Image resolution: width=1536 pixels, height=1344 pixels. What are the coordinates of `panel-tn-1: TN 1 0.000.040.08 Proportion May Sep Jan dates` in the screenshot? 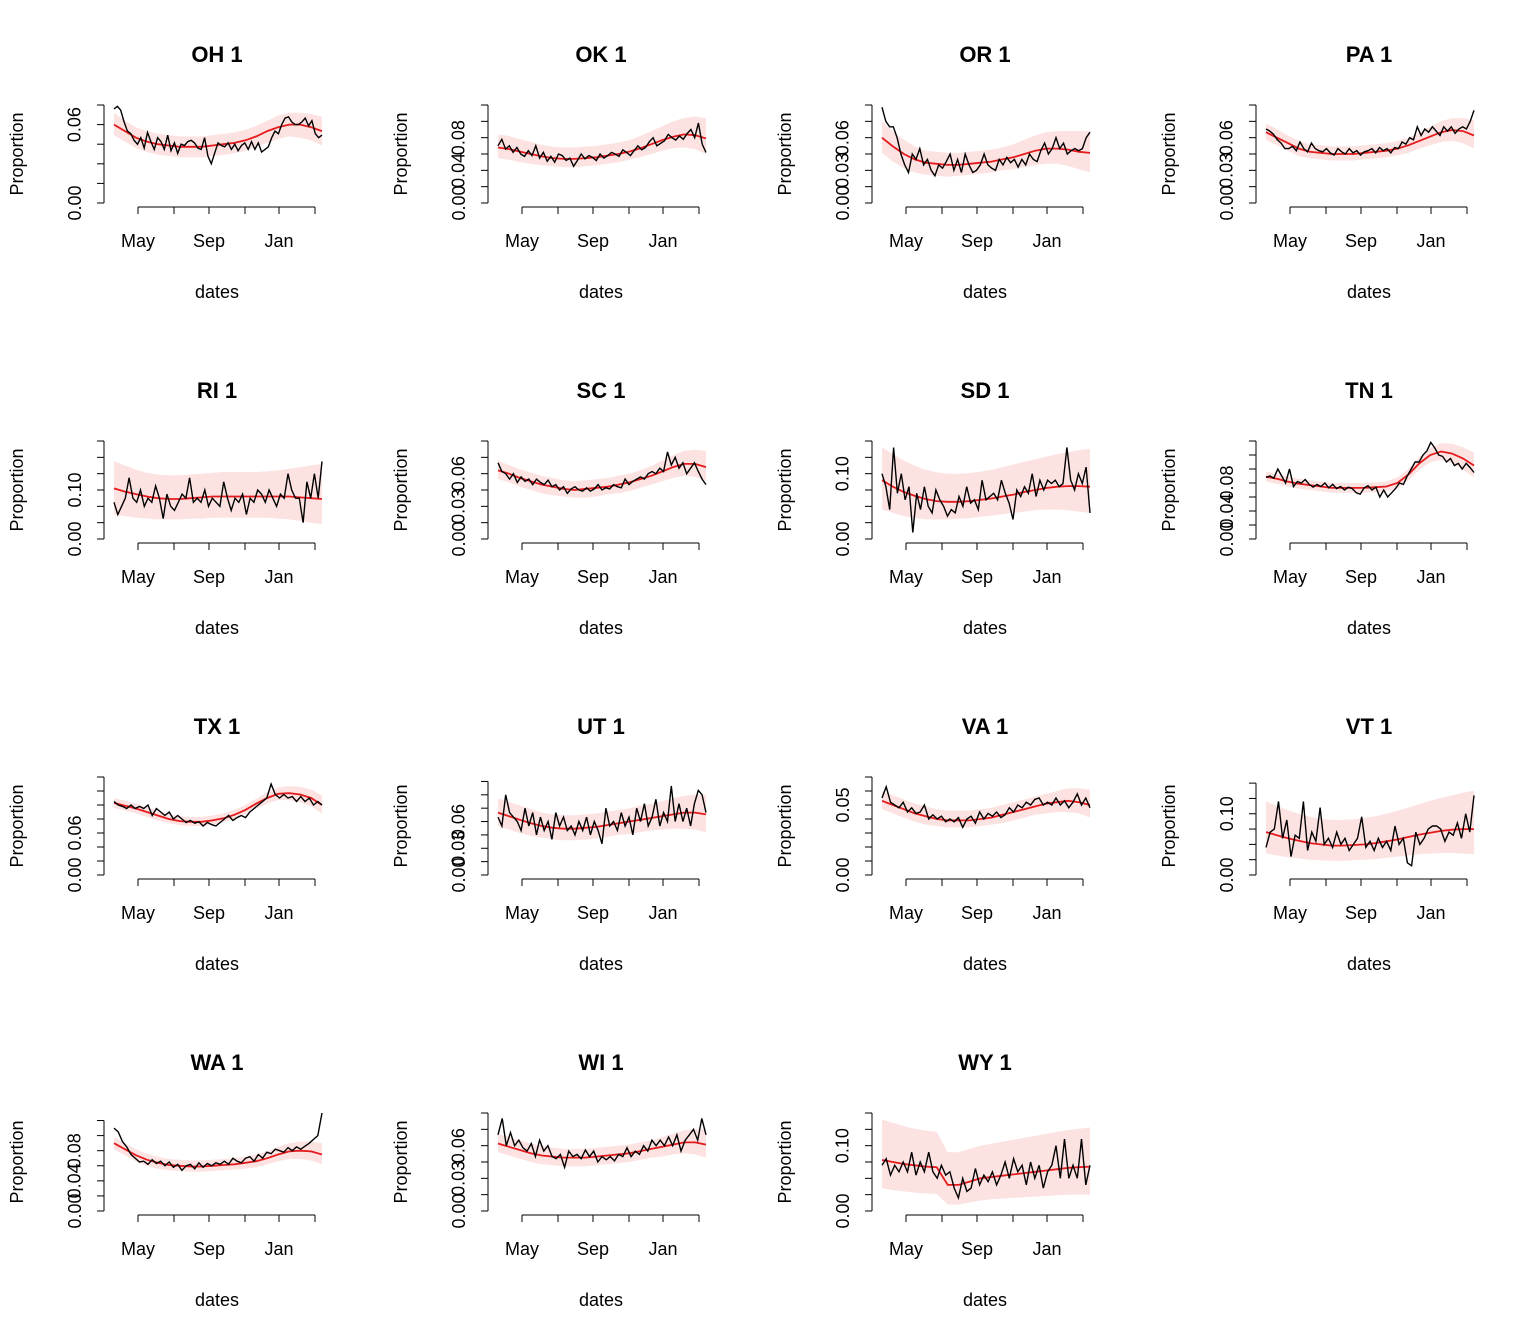 It's located at (1317, 508).